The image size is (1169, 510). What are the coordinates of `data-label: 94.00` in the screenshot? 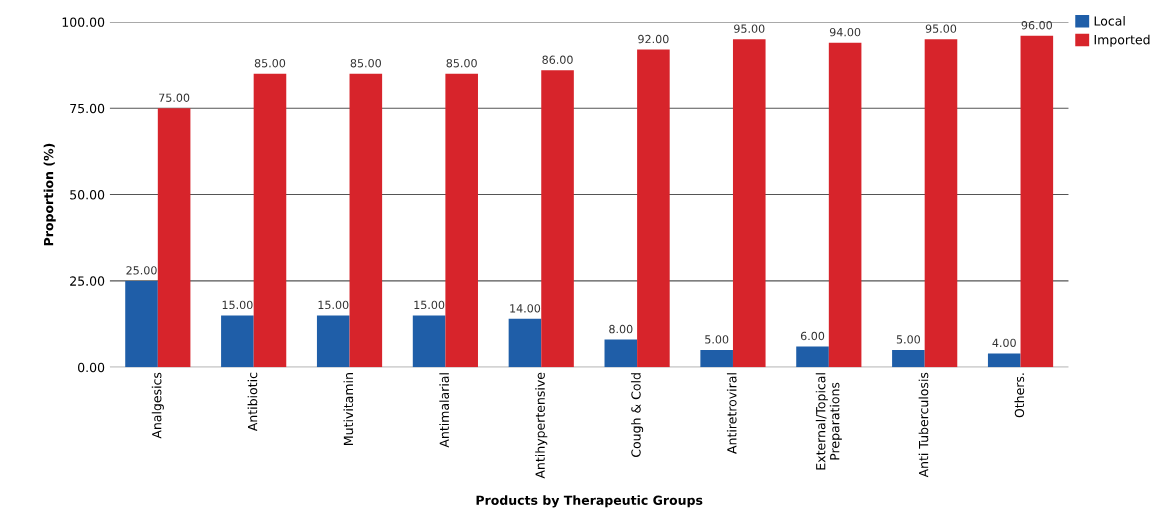 It's located at (845, 32).